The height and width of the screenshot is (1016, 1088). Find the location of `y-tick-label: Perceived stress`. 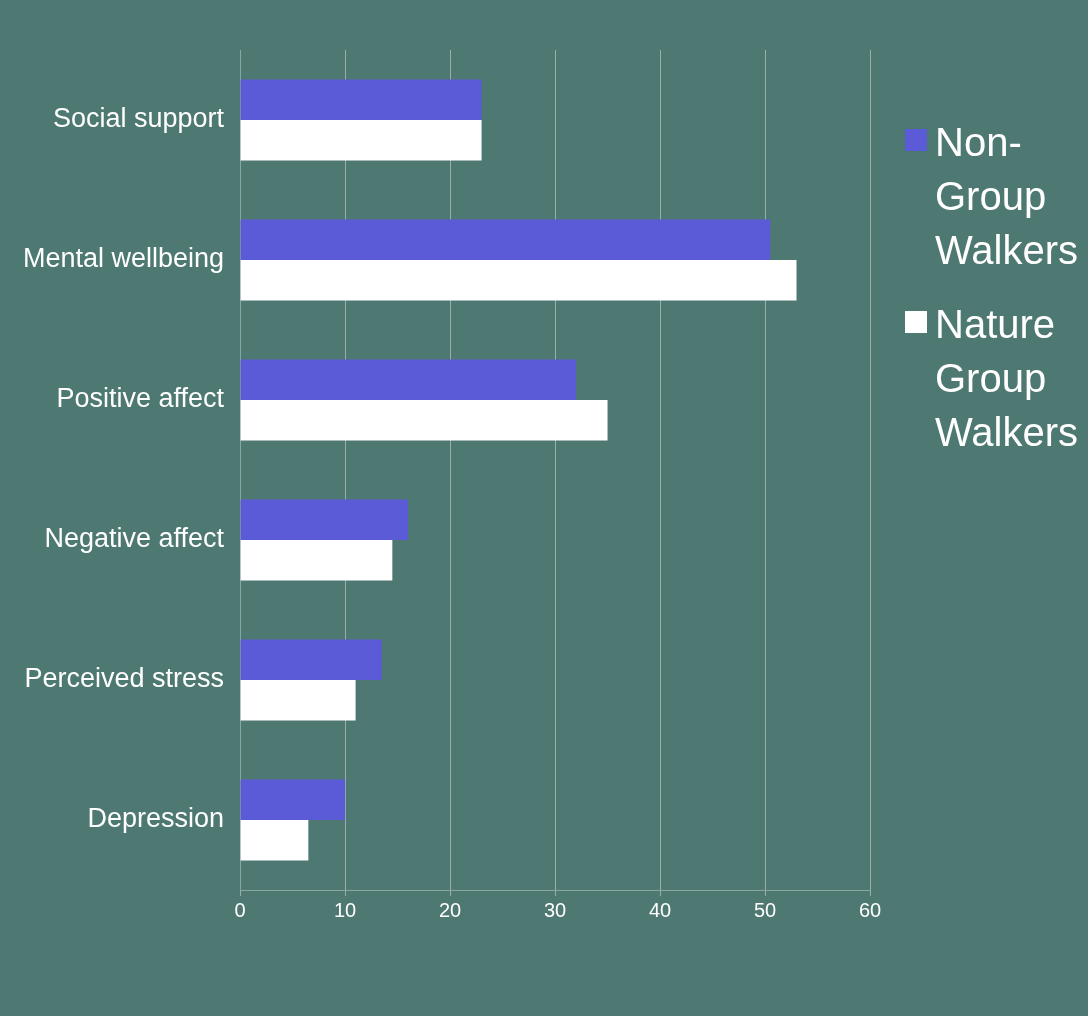

y-tick-label: Perceived stress is located at coordinates (124, 678).